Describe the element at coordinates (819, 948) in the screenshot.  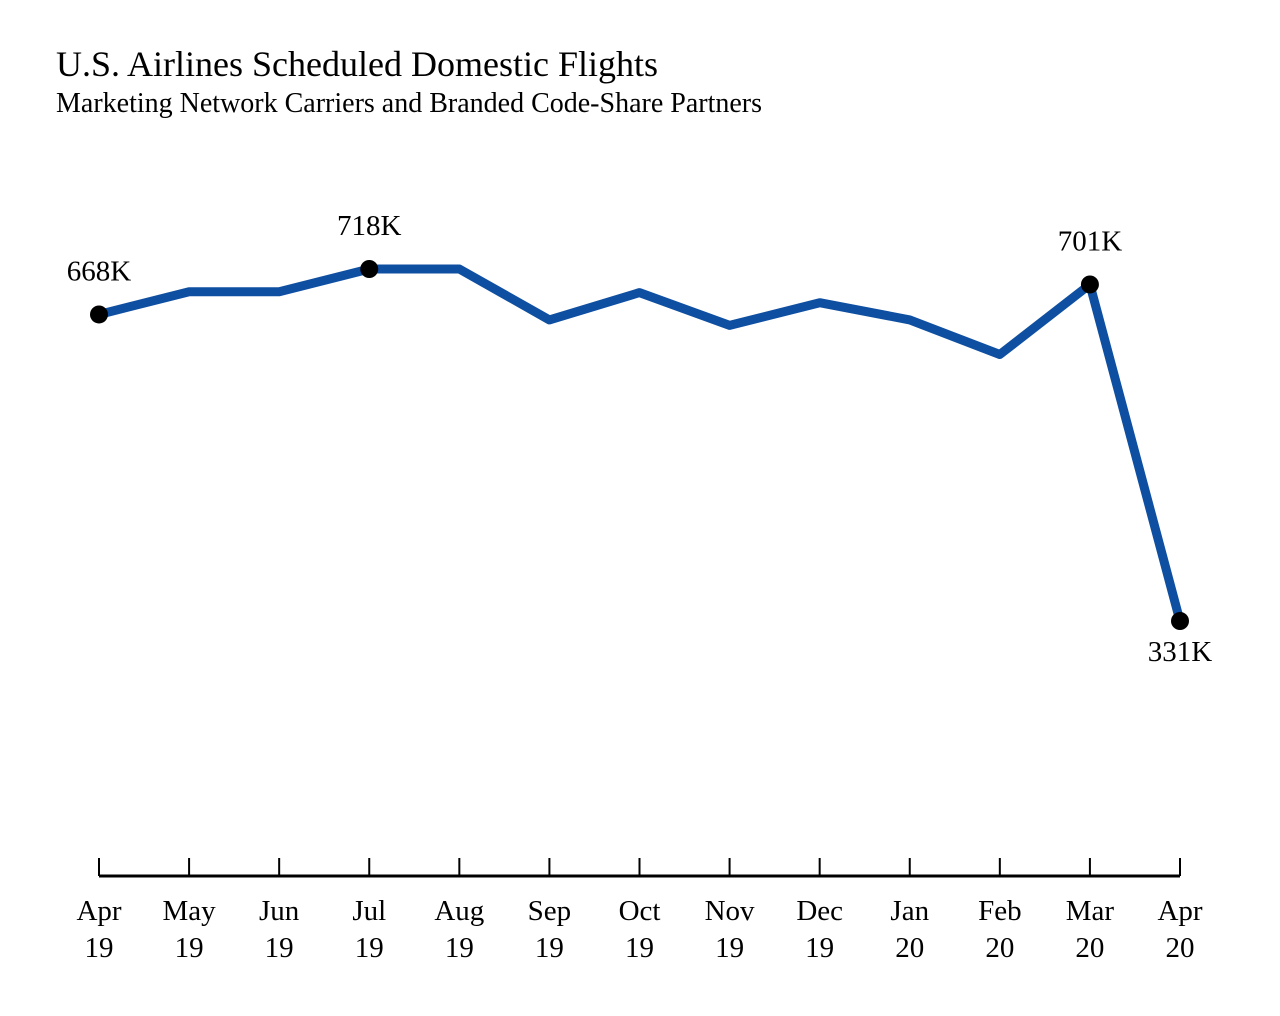
I see `x-tick-label-year-8: 19` at that location.